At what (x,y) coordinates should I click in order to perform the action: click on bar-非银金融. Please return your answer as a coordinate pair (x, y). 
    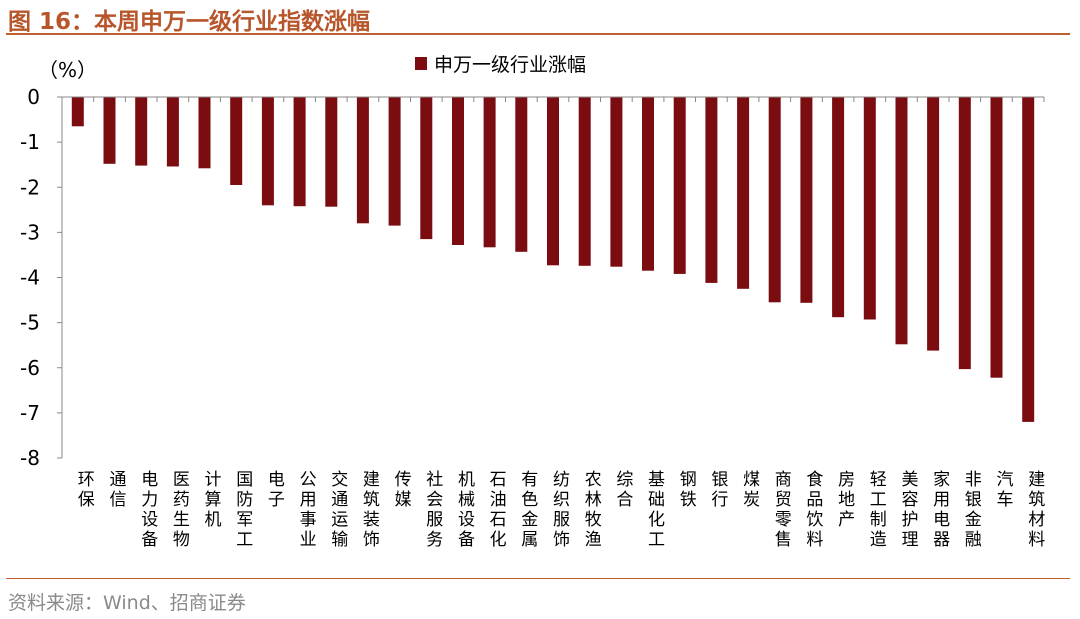
    Looking at the image, I should click on (964, 233).